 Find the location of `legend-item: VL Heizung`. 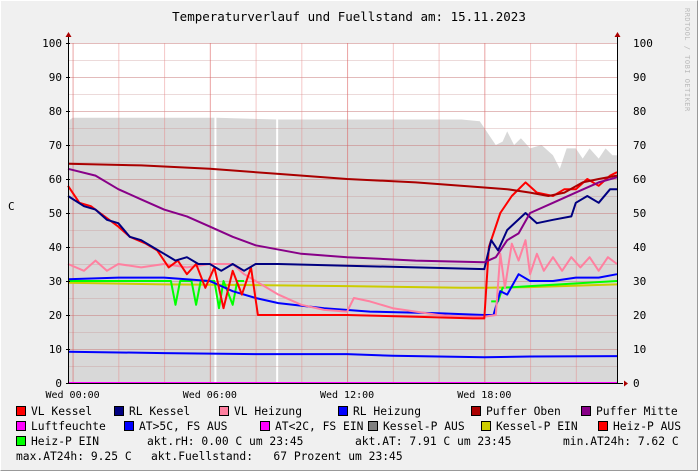

legend-item: VL Heizung is located at coordinates (260, 411).